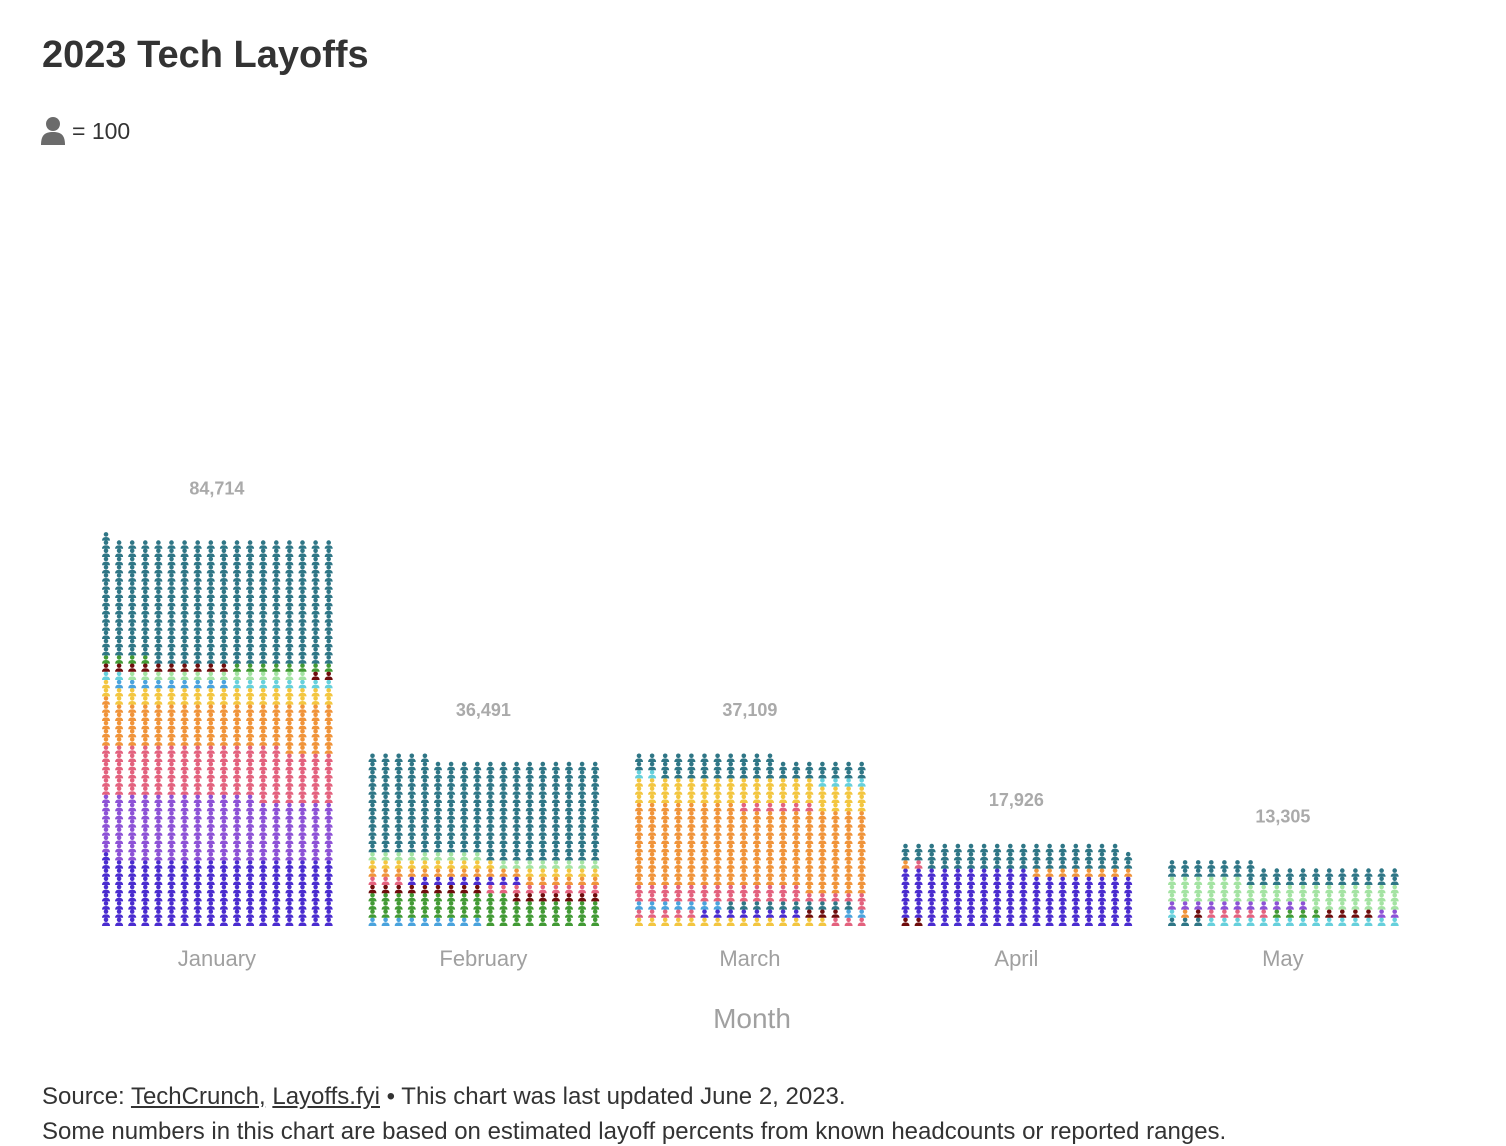 This screenshot has height=1146, width=1506. I want to click on layoffs-fyi-link: Layoffs.fyi, so click(326, 1096).